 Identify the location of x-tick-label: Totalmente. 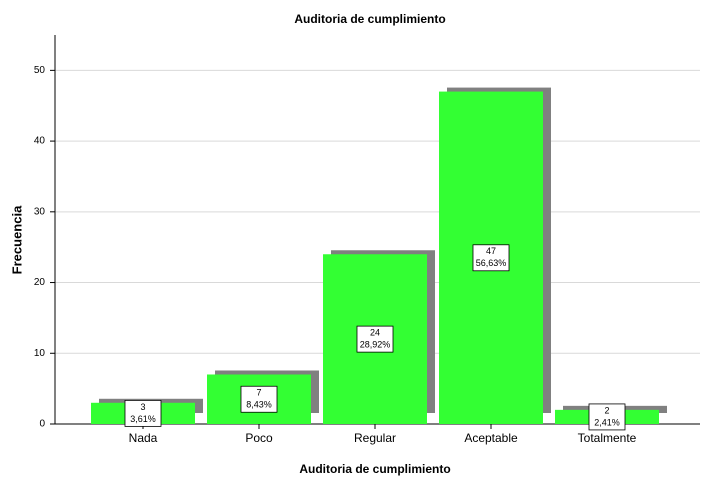
(607, 438).